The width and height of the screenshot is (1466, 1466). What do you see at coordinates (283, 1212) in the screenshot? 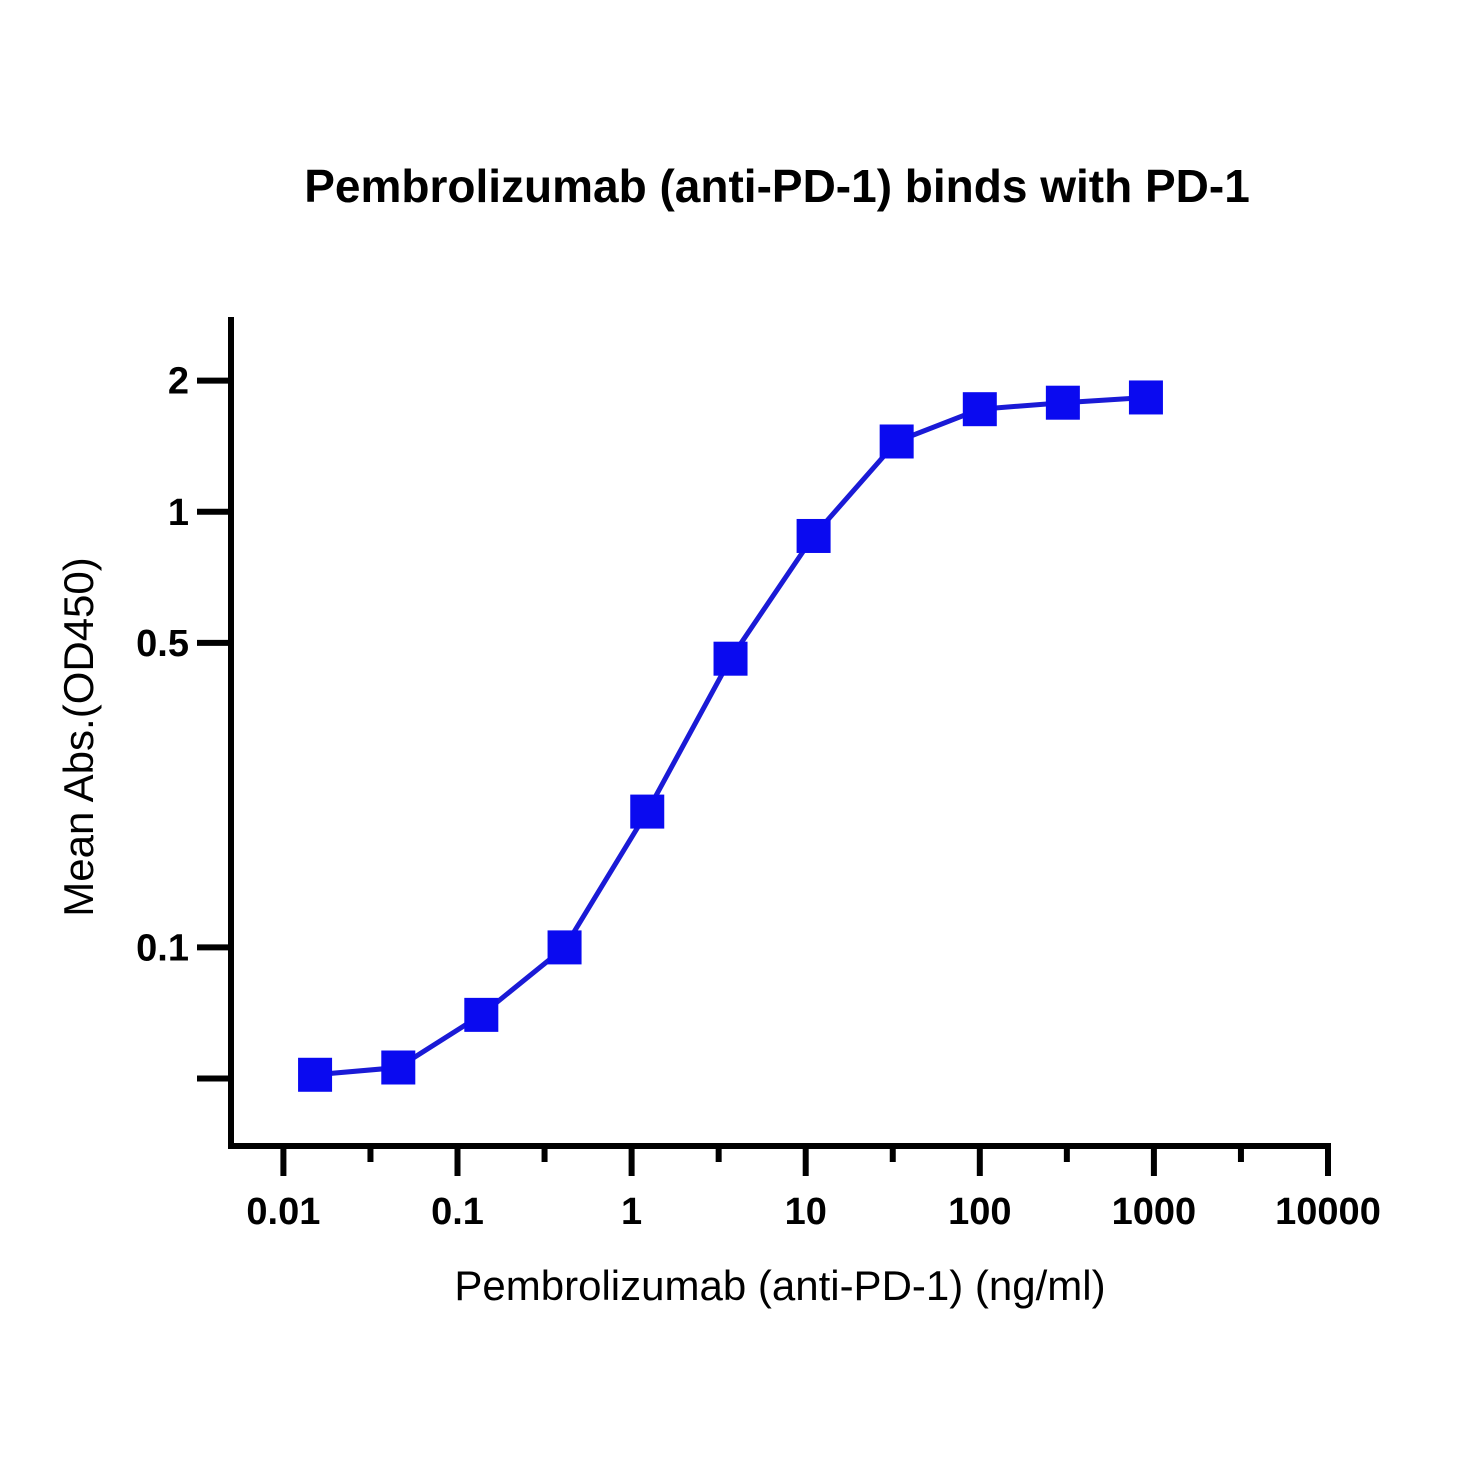
I see `x-tick-label: 0.01` at bounding box center [283, 1212].